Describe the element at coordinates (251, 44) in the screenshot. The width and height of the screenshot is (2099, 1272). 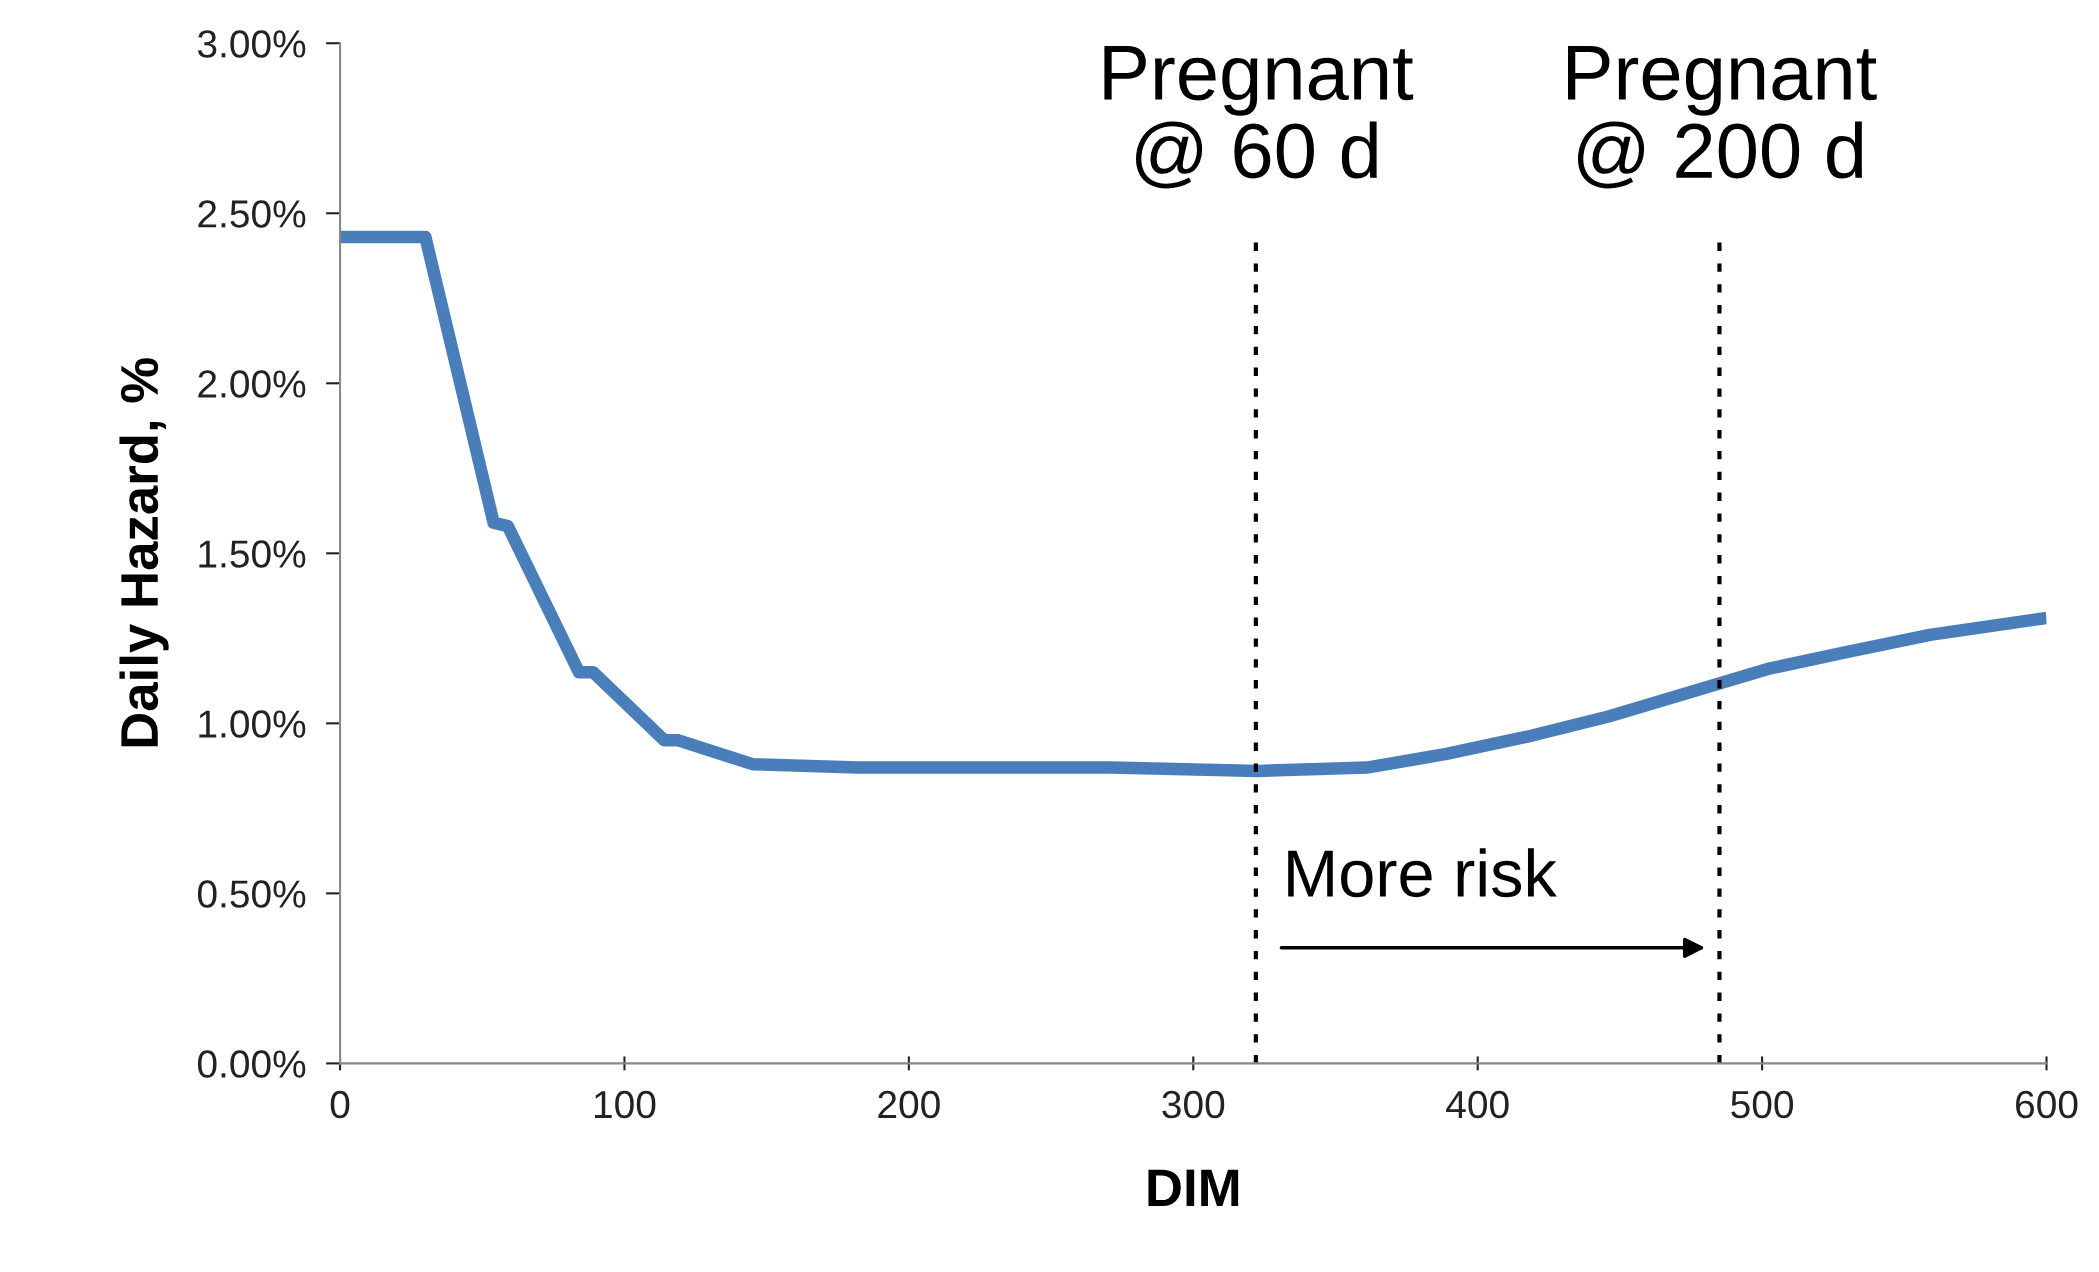
I see `y-tick-label: 3.00%` at that location.